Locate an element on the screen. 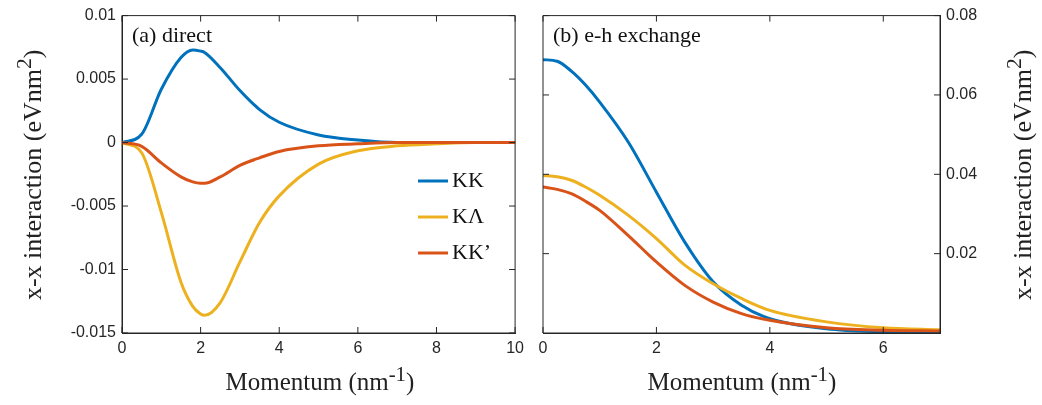 This screenshot has width=1042, height=405. x-tick-label: 8 is located at coordinates (437, 348).